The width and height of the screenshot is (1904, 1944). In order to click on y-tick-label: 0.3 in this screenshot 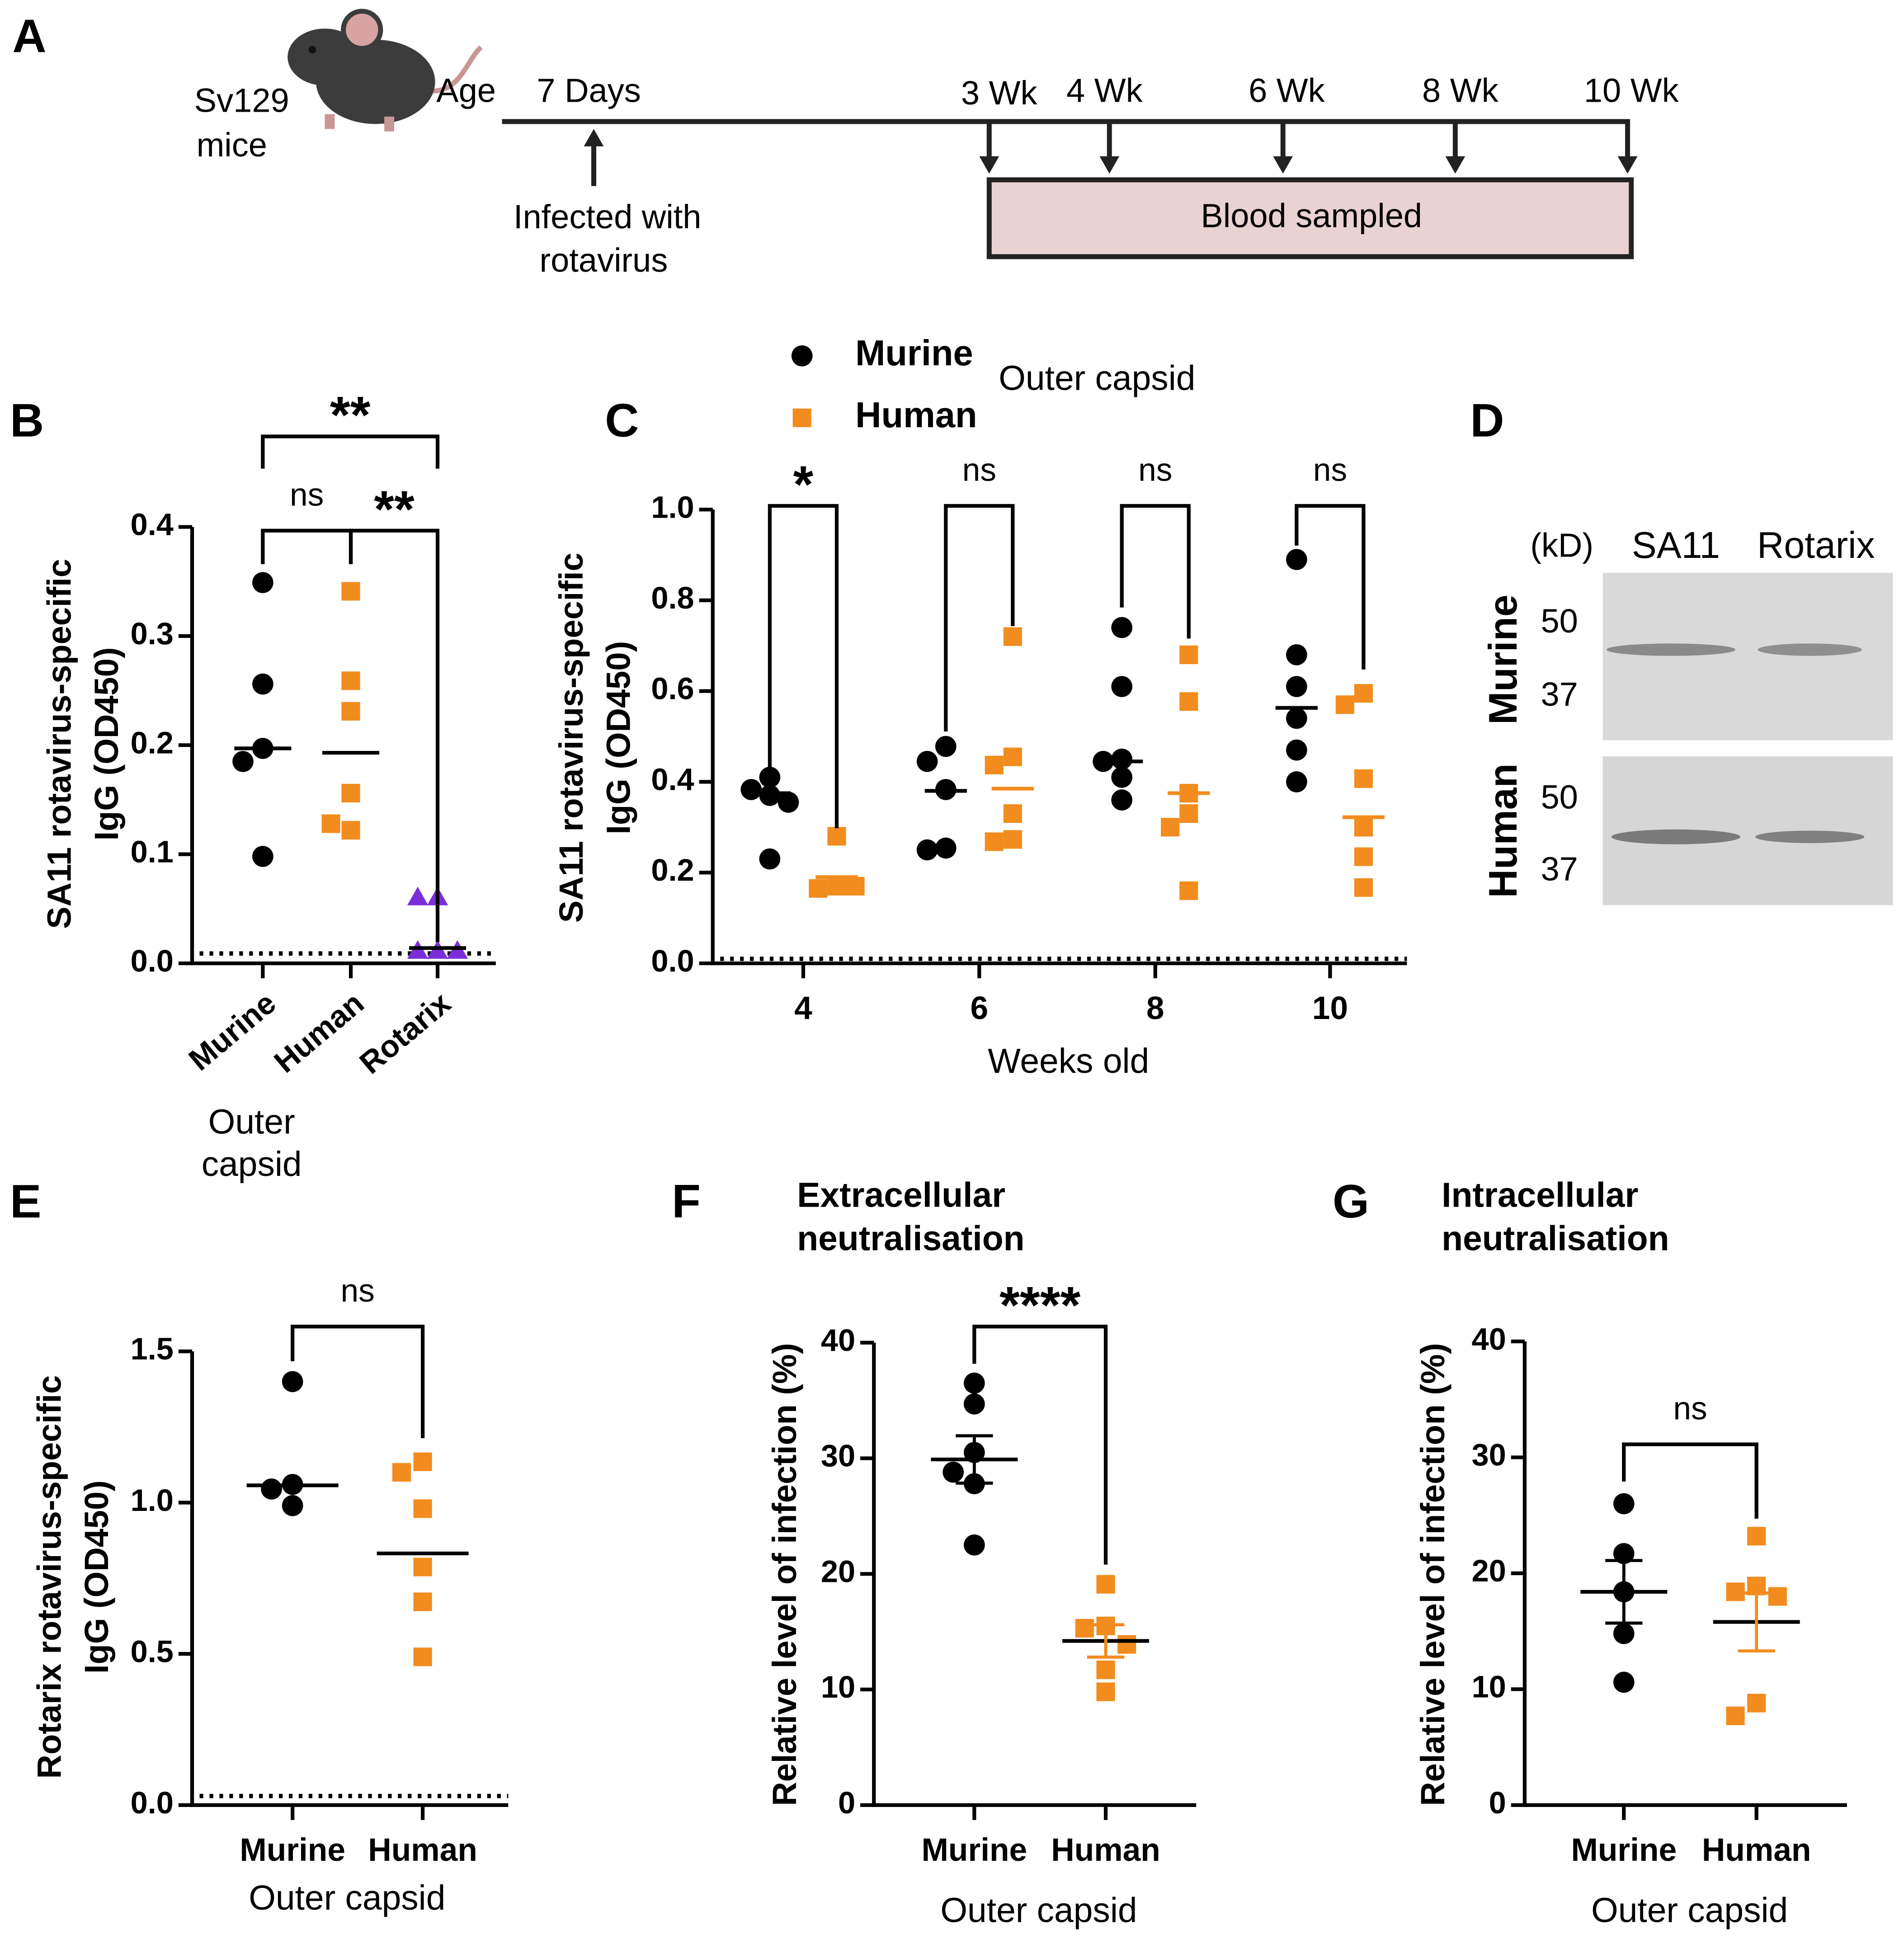, I will do `click(152, 634)`.